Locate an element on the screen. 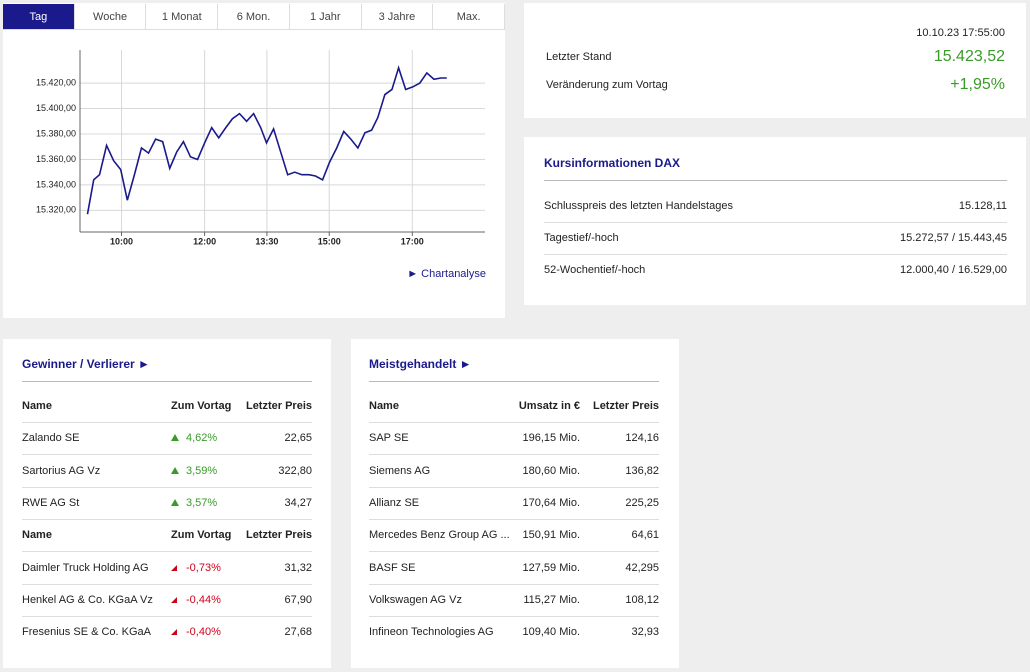  x-tick-label: 13:30 is located at coordinates (266, 241).